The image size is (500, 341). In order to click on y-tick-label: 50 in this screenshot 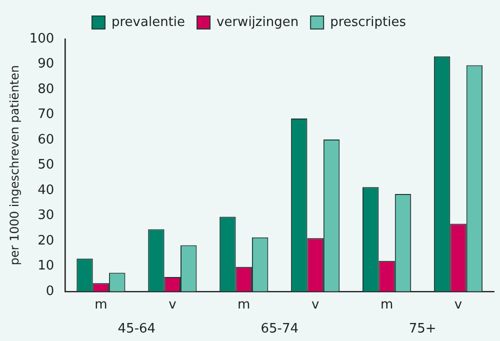, I will do `click(46, 165)`.